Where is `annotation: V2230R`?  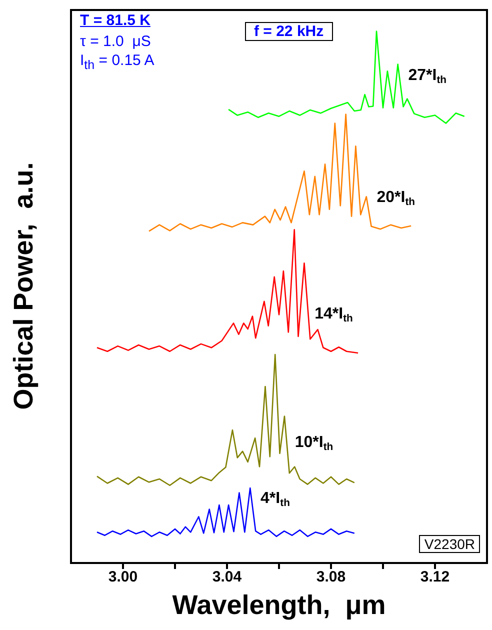 annotation: V2230R is located at coordinates (449, 544).